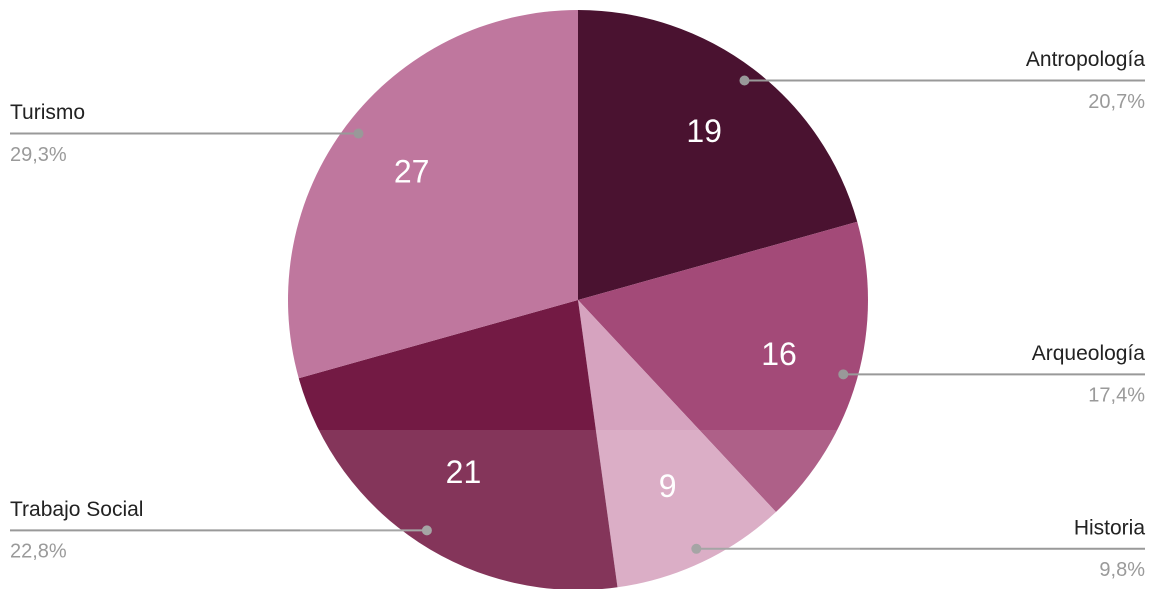 This screenshot has width=1151, height=589. I want to click on percent-label: 20,7%, so click(1116, 102).